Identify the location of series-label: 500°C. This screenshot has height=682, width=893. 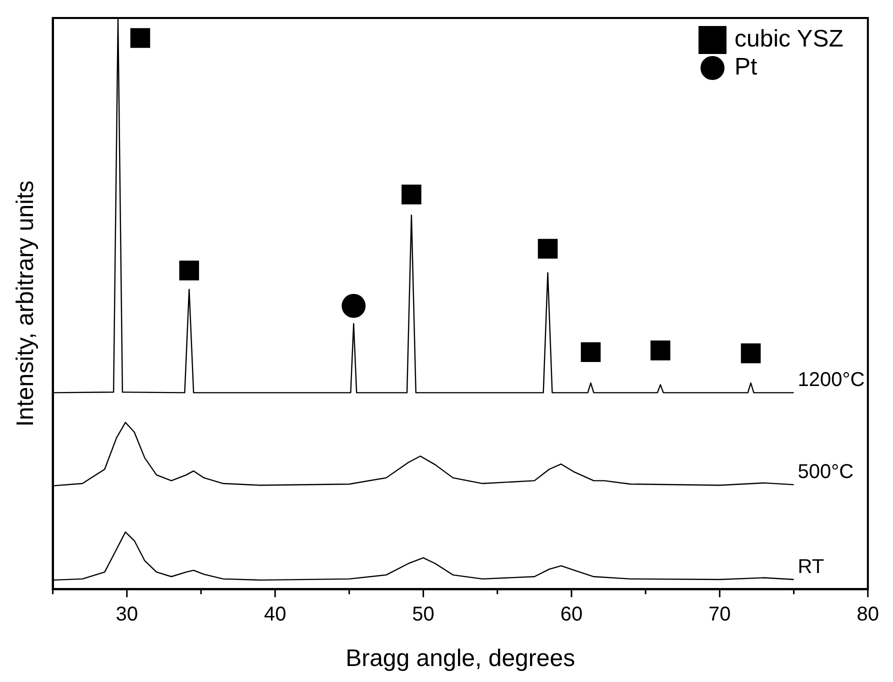
(826, 472).